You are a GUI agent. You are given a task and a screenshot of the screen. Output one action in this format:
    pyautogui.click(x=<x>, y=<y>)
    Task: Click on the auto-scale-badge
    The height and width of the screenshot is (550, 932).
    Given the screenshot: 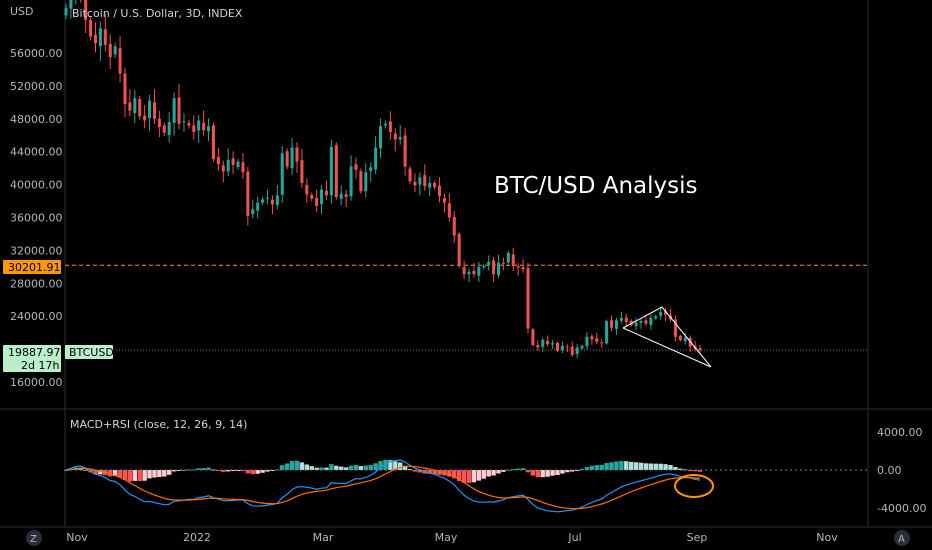 What is the action you would take?
    pyautogui.click(x=902, y=538)
    